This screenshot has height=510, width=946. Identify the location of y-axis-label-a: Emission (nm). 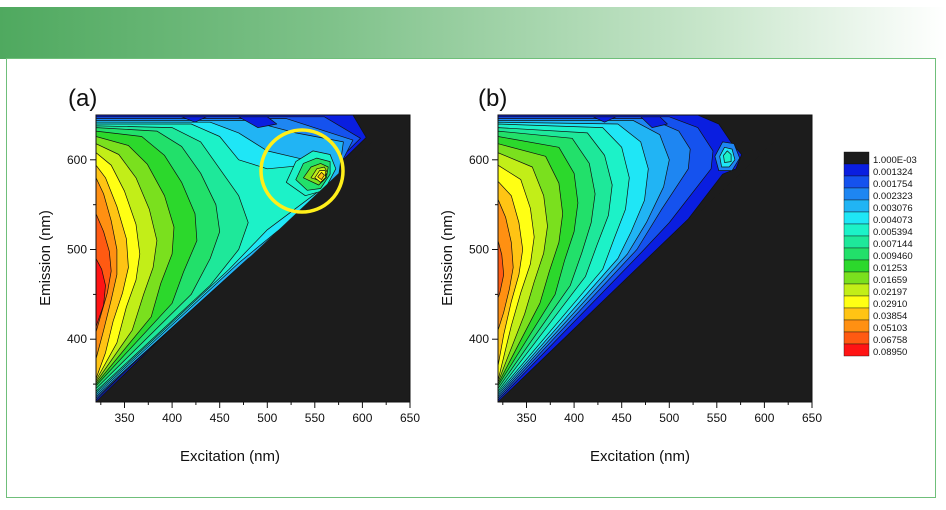
(45, 258).